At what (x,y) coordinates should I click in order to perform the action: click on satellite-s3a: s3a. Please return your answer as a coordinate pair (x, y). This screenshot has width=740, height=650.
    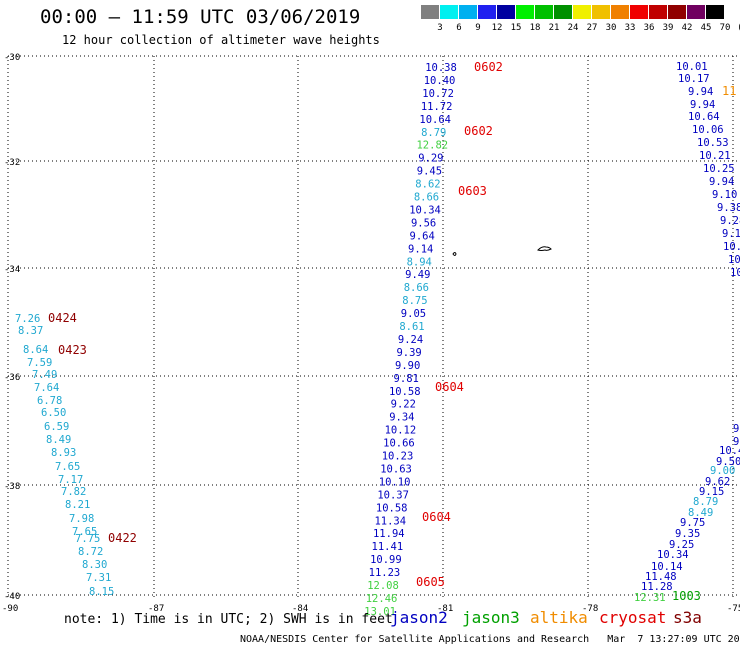
    Looking at the image, I should click on (687, 617).